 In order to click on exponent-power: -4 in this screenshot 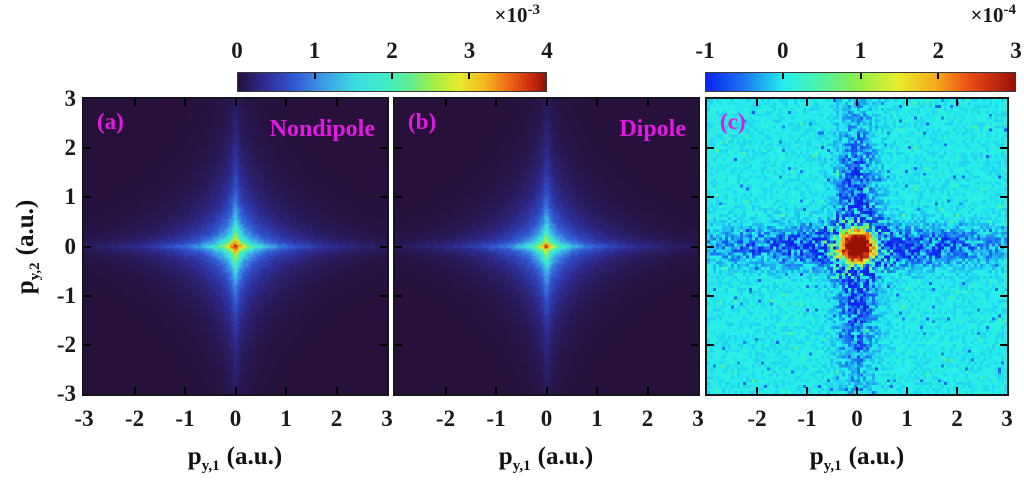, I will do `click(1010, 10)`.